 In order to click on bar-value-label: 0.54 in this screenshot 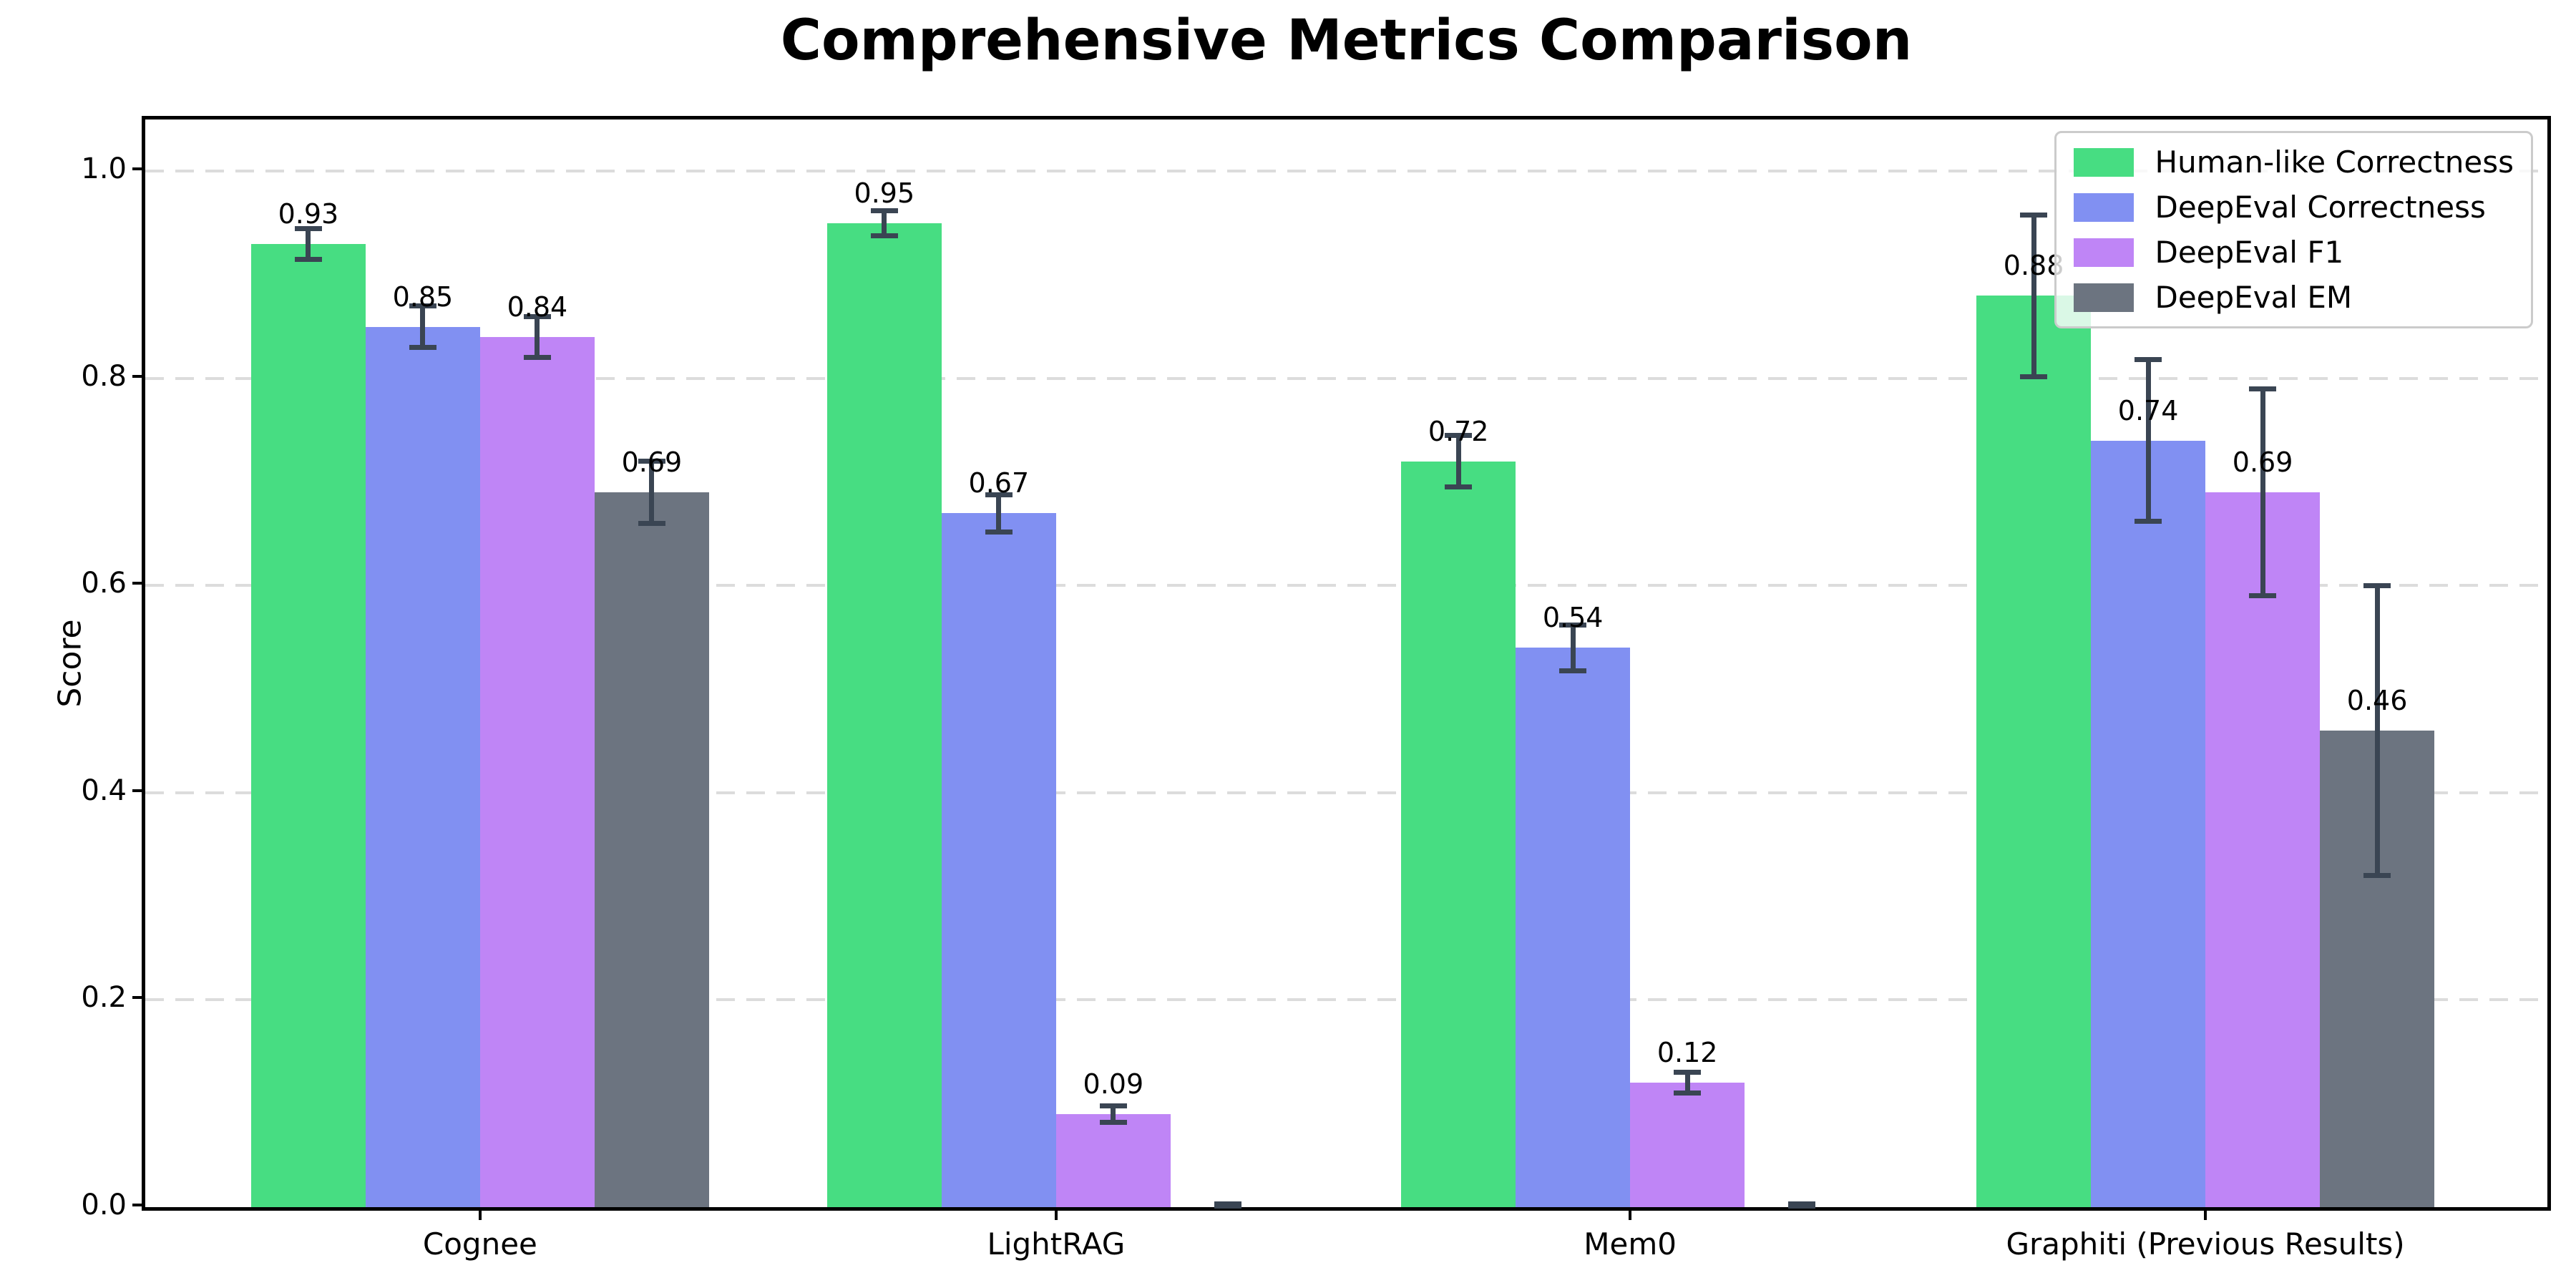, I will do `click(1573, 618)`.